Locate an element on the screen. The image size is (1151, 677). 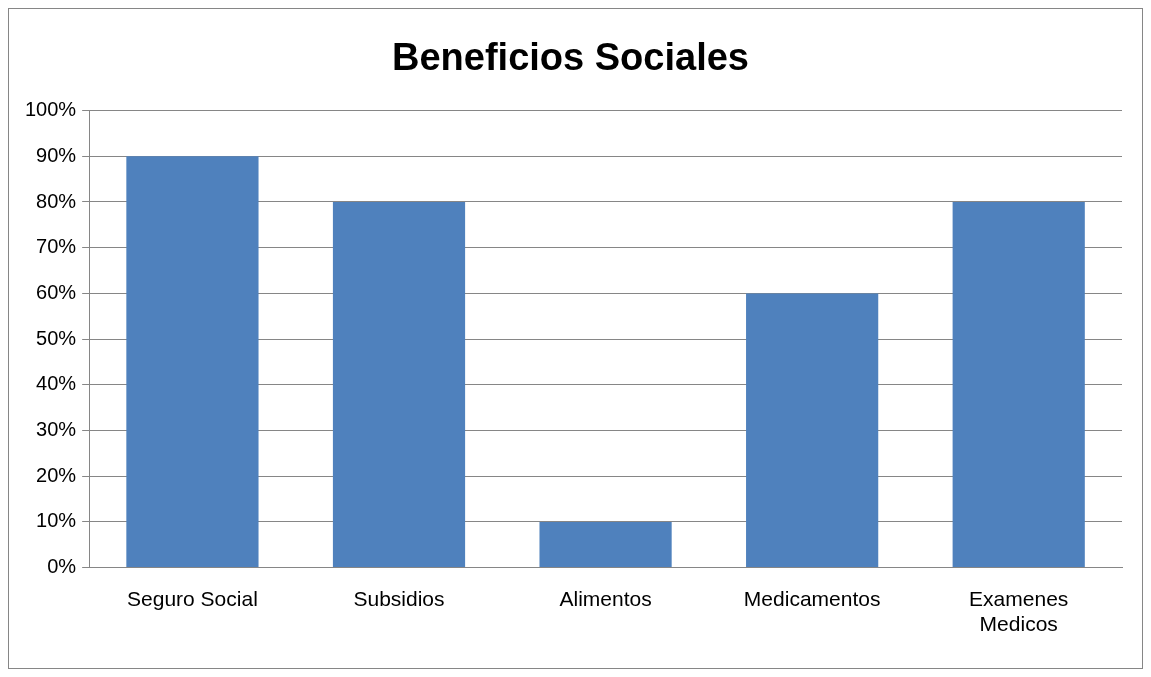
y-tick-label: 60% is located at coordinates (56, 291).